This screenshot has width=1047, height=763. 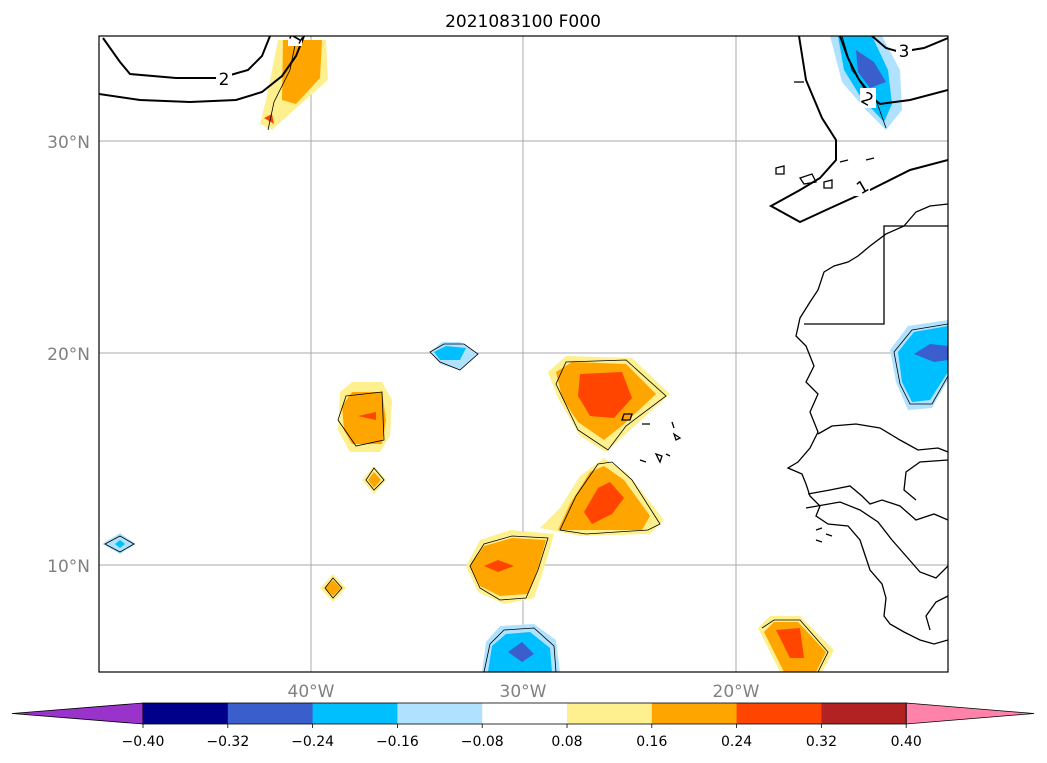 What do you see at coordinates (906, 742) in the screenshot?
I see `colorbar-tick-label: 0.40` at bounding box center [906, 742].